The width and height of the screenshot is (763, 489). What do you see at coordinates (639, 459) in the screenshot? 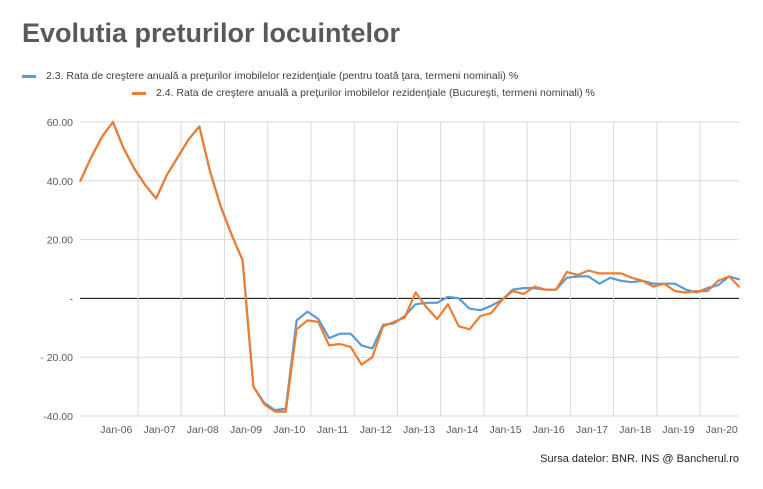
I see `source-note: Sursa datelor: BNR. INS @ Bancherul.ro` at bounding box center [639, 459].